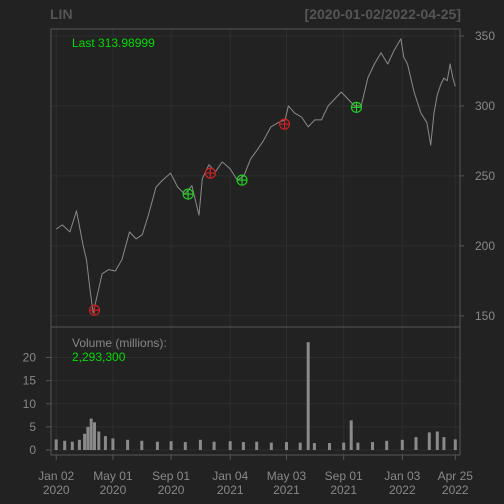 Image resolution: width=504 pixels, height=504 pixels. Describe the element at coordinates (30, 358) in the screenshot. I see `volume-tick-label: 20` at that location.